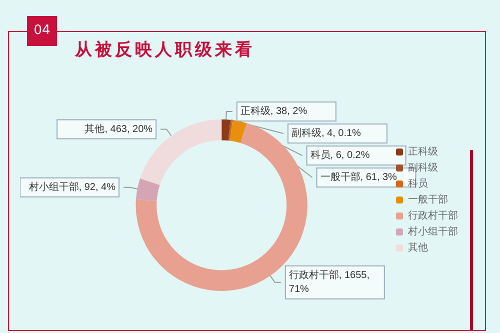 Image resolution: width=500 pixels, height=333 pixels. I want to click on data-label: 正科级, 38, 2%, so click(274, 111).